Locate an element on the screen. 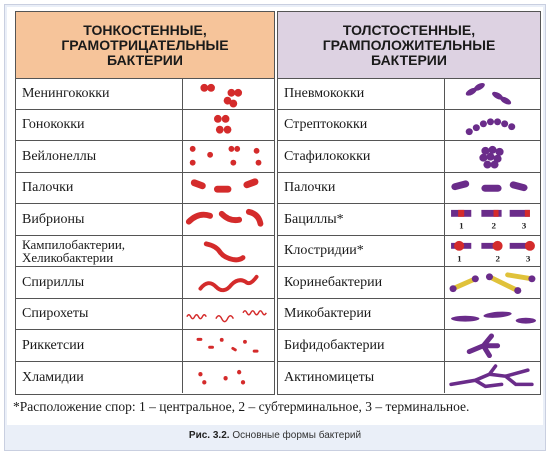 The width and height of the screenshot is (550, 455). gram-positive-row: Микобактерии is located at coordinates (409, 314).